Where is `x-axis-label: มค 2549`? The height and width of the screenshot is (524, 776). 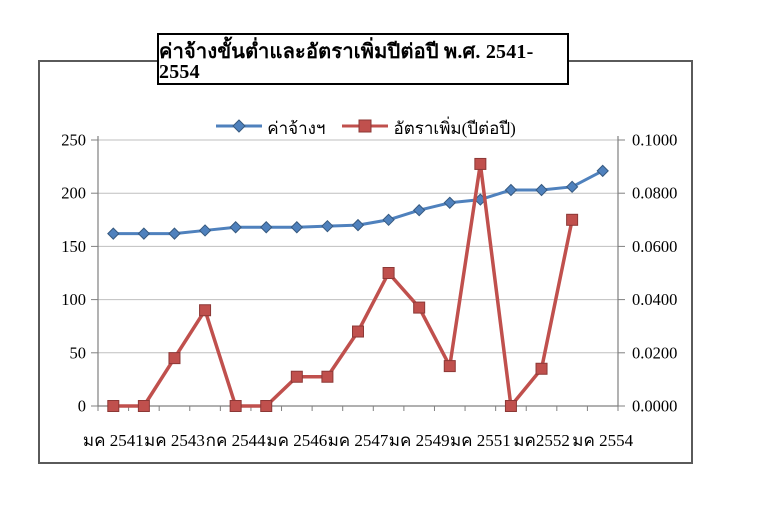
x-axis-label: มค 2549 is located at coordinates (419, 440).